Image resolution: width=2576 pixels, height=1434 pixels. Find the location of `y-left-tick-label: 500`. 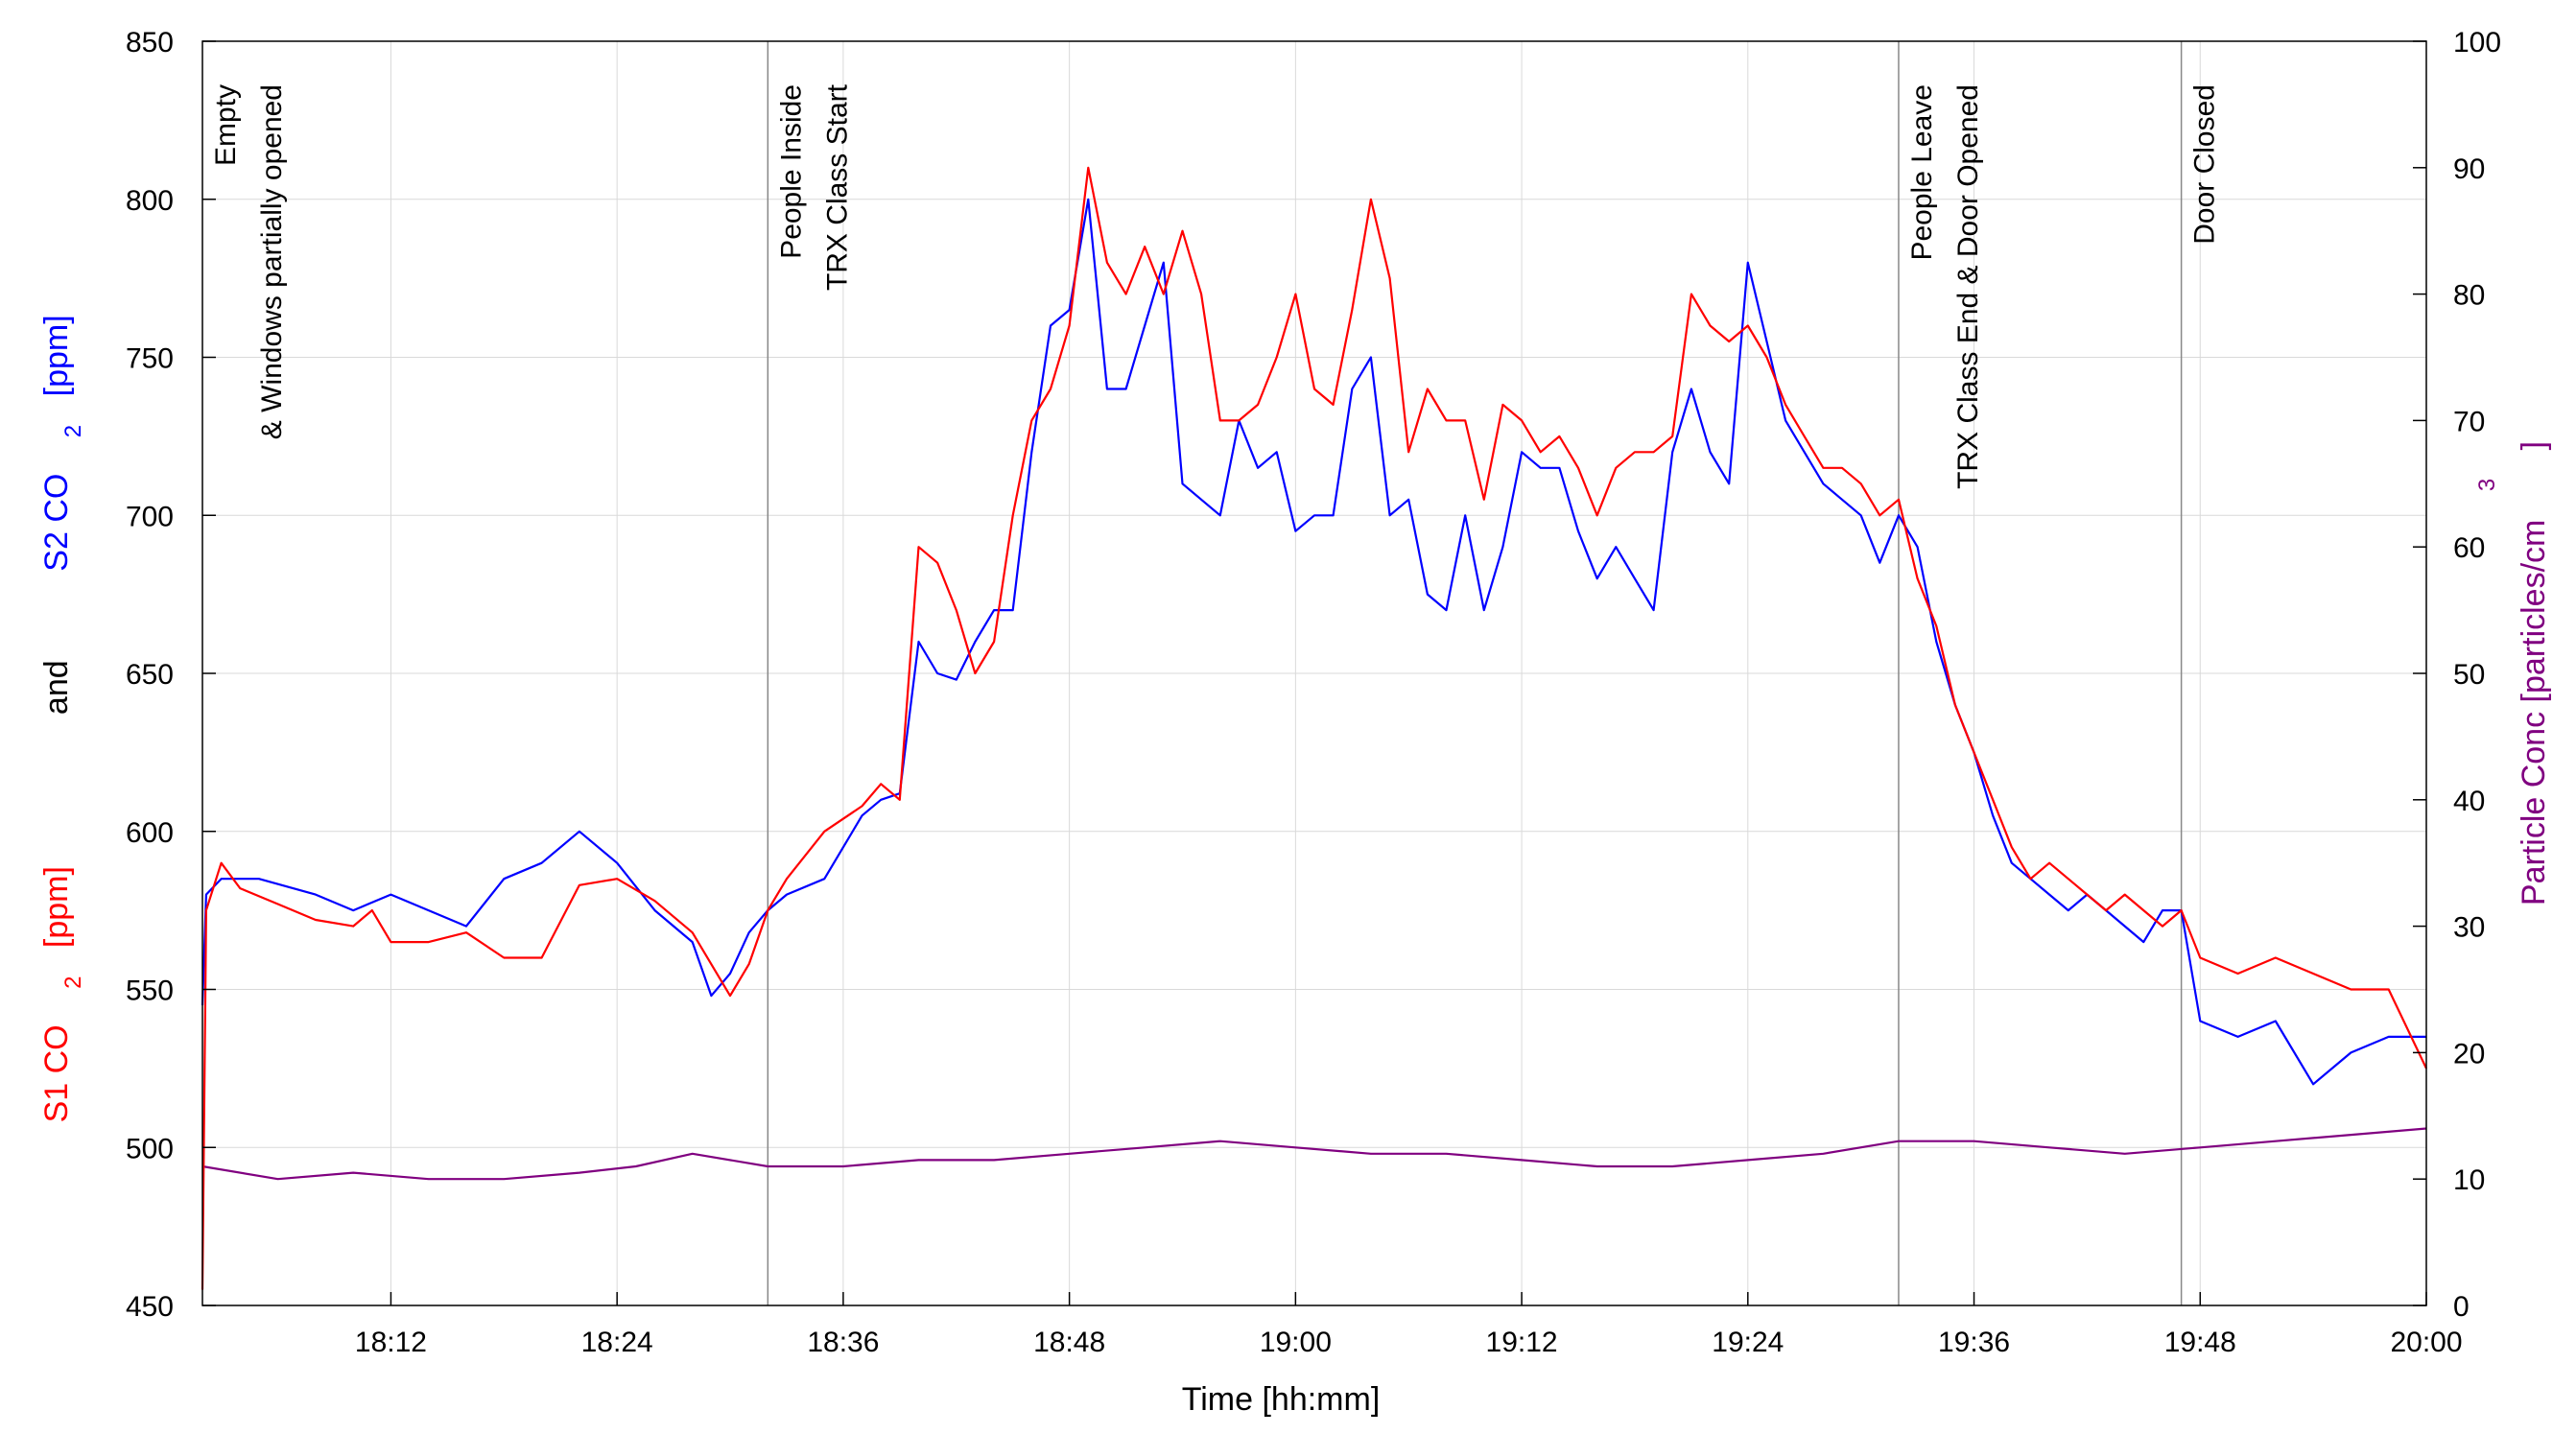

y-left-tick-label: 500 is located at coordinates (150, 1148).